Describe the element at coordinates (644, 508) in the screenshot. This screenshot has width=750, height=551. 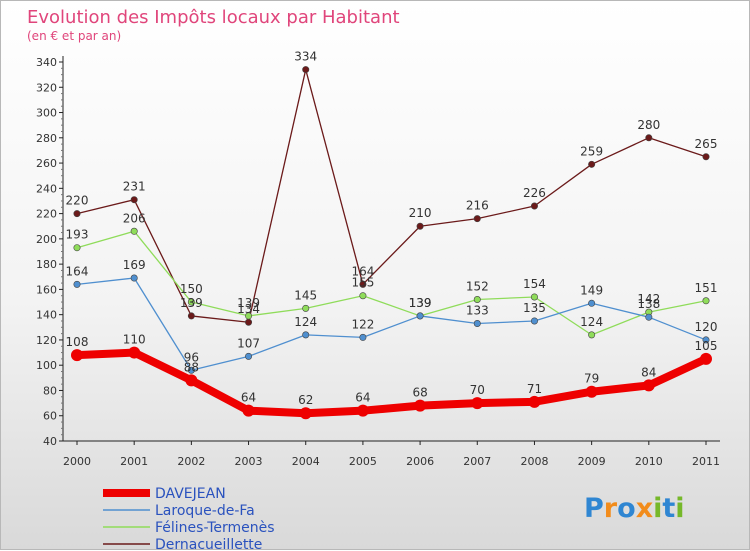
I see `brand-letter: x` at that location.